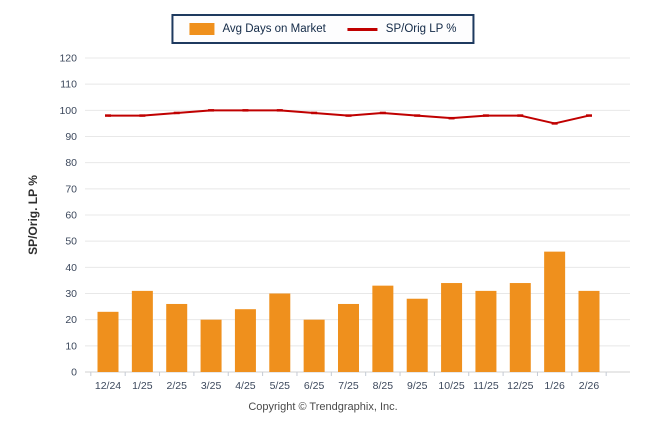 This screenshot has height=434, width=646. Describe the element at coordinates (176, 386) in the screenshot. I see `x-tick-label: 2/25` at that location.